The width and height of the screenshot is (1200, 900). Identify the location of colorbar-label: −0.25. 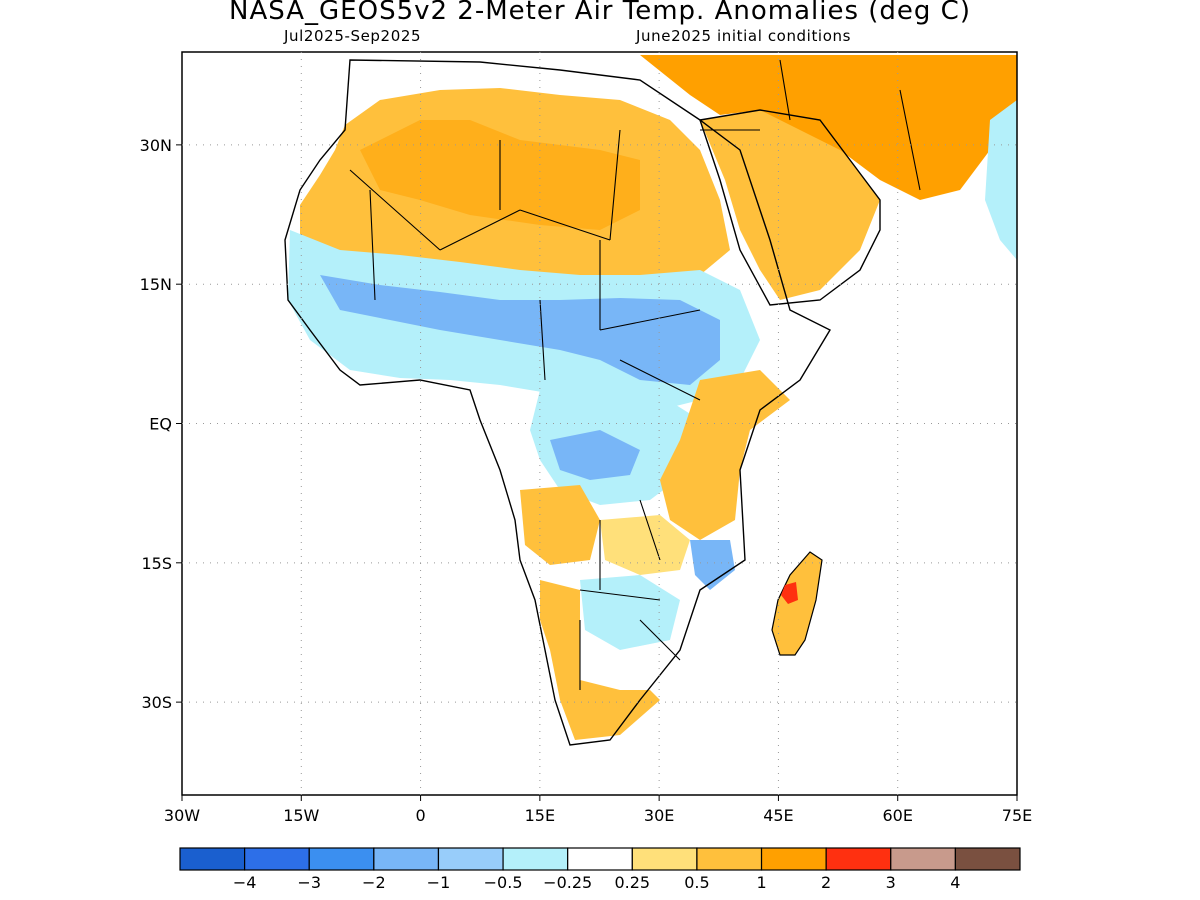
(567, 882).